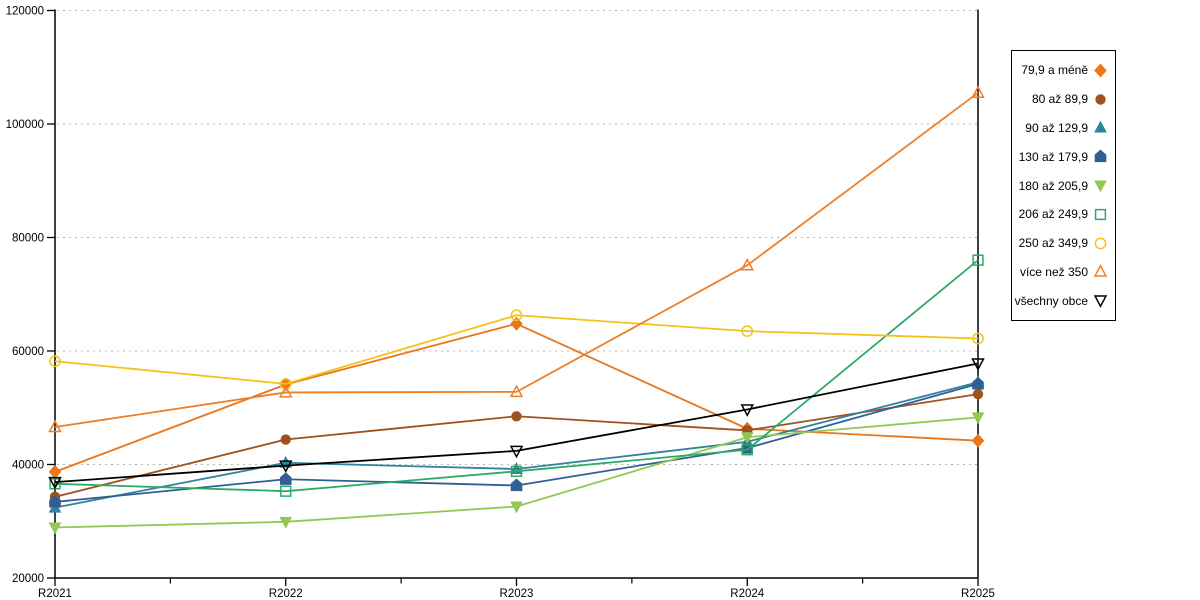 This screenshot has height=600, width=1200. I want to click on y-tick-label: 120000, so click(25, 12).